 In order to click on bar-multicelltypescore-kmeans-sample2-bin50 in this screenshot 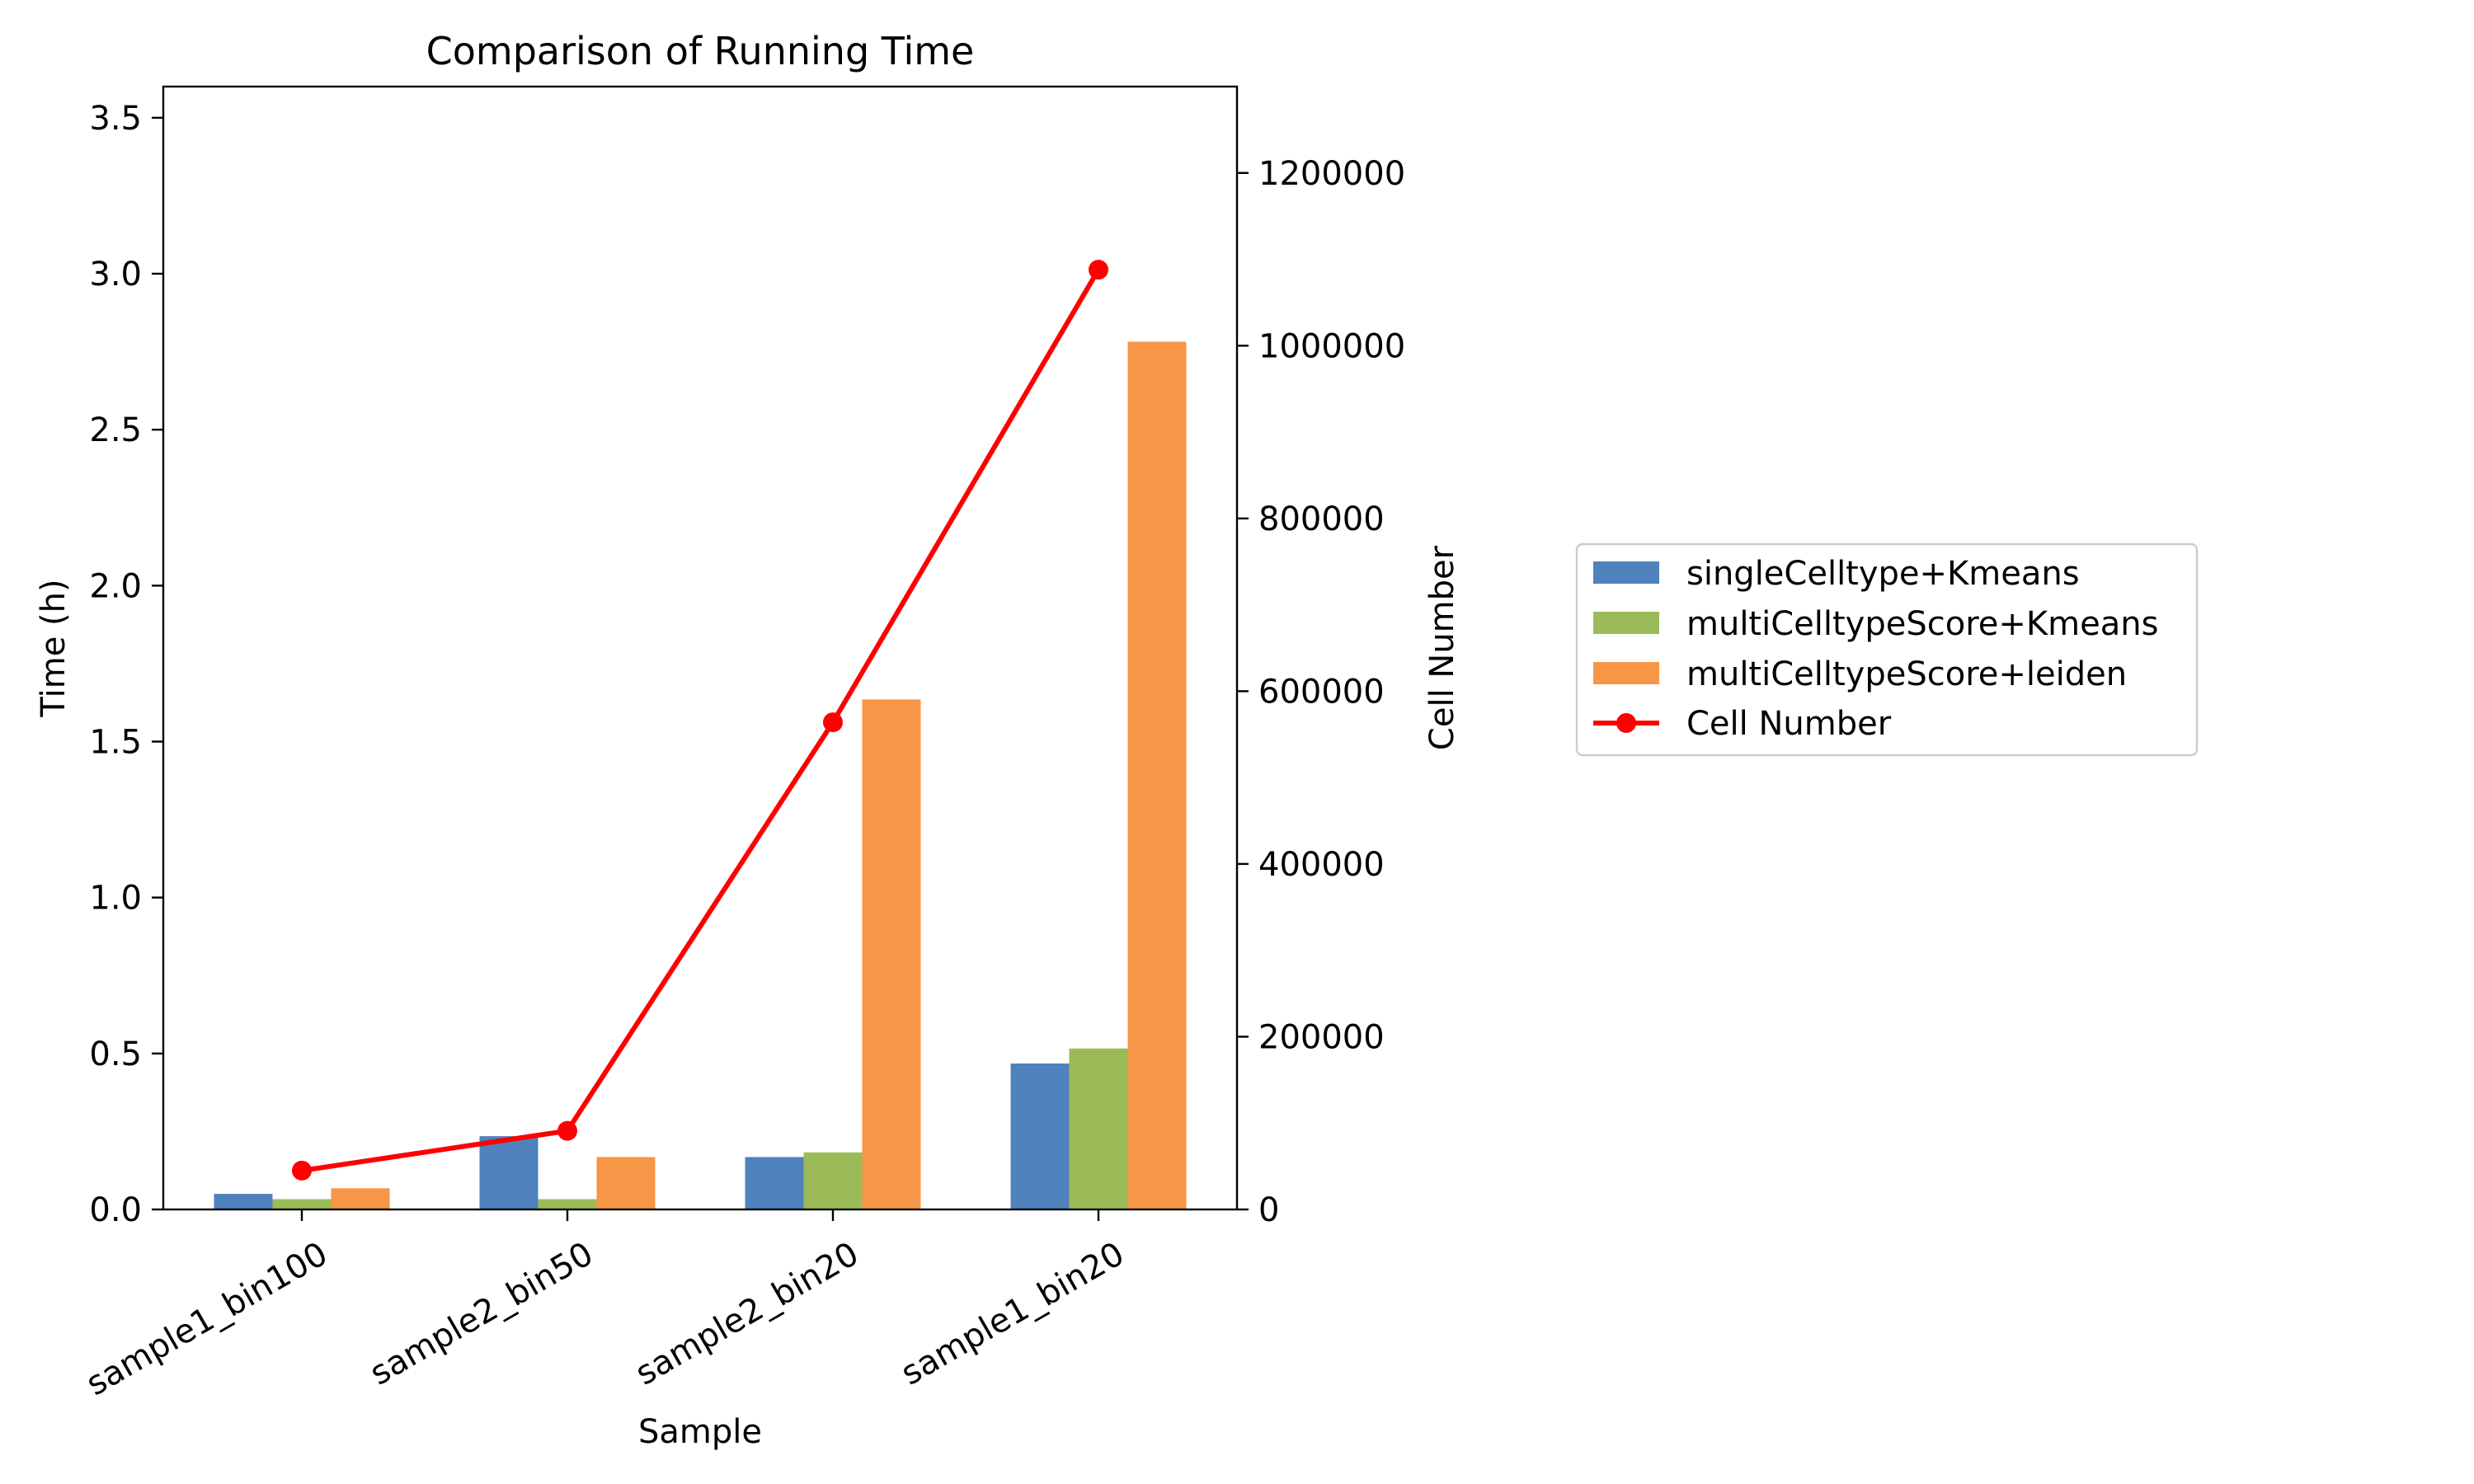, I will do `click(567, 1204)`.